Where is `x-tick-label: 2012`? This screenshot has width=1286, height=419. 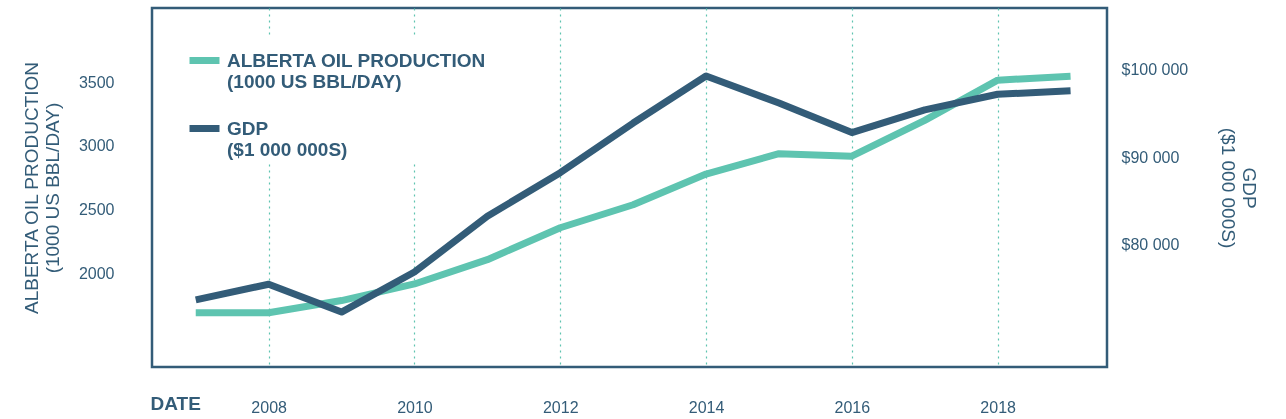
x-tick-label: 2012 is located at coordinates (560, 407).